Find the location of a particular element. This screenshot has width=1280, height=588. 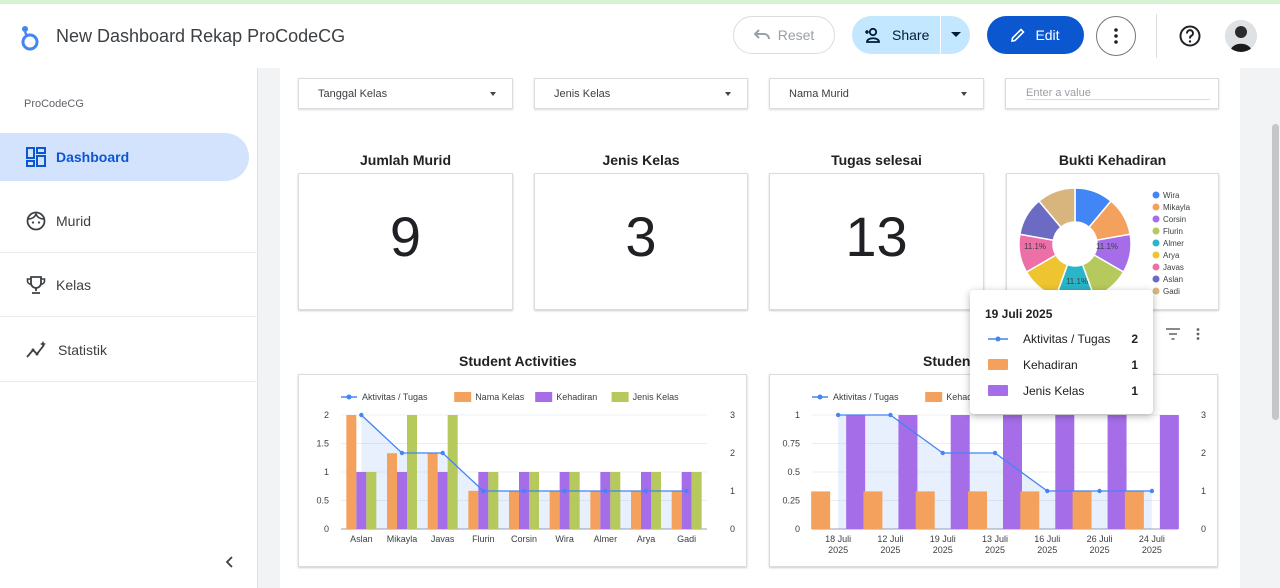

reset-label: Reset is located at coordinates (796, 35).